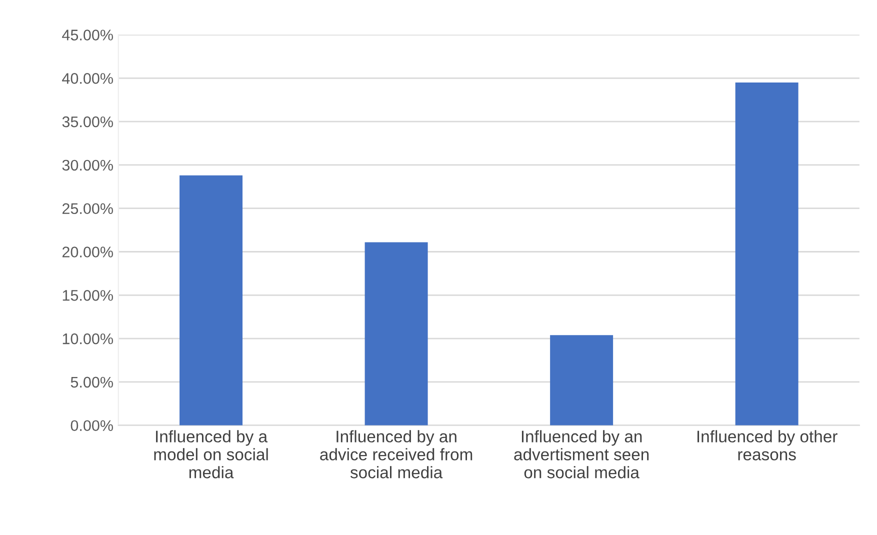 The width and height of the screenshot is (877, 535). Describe the element at coordinates (87, 35) in the screenshot. I see `y-tick-label: 45.00%` at that location.